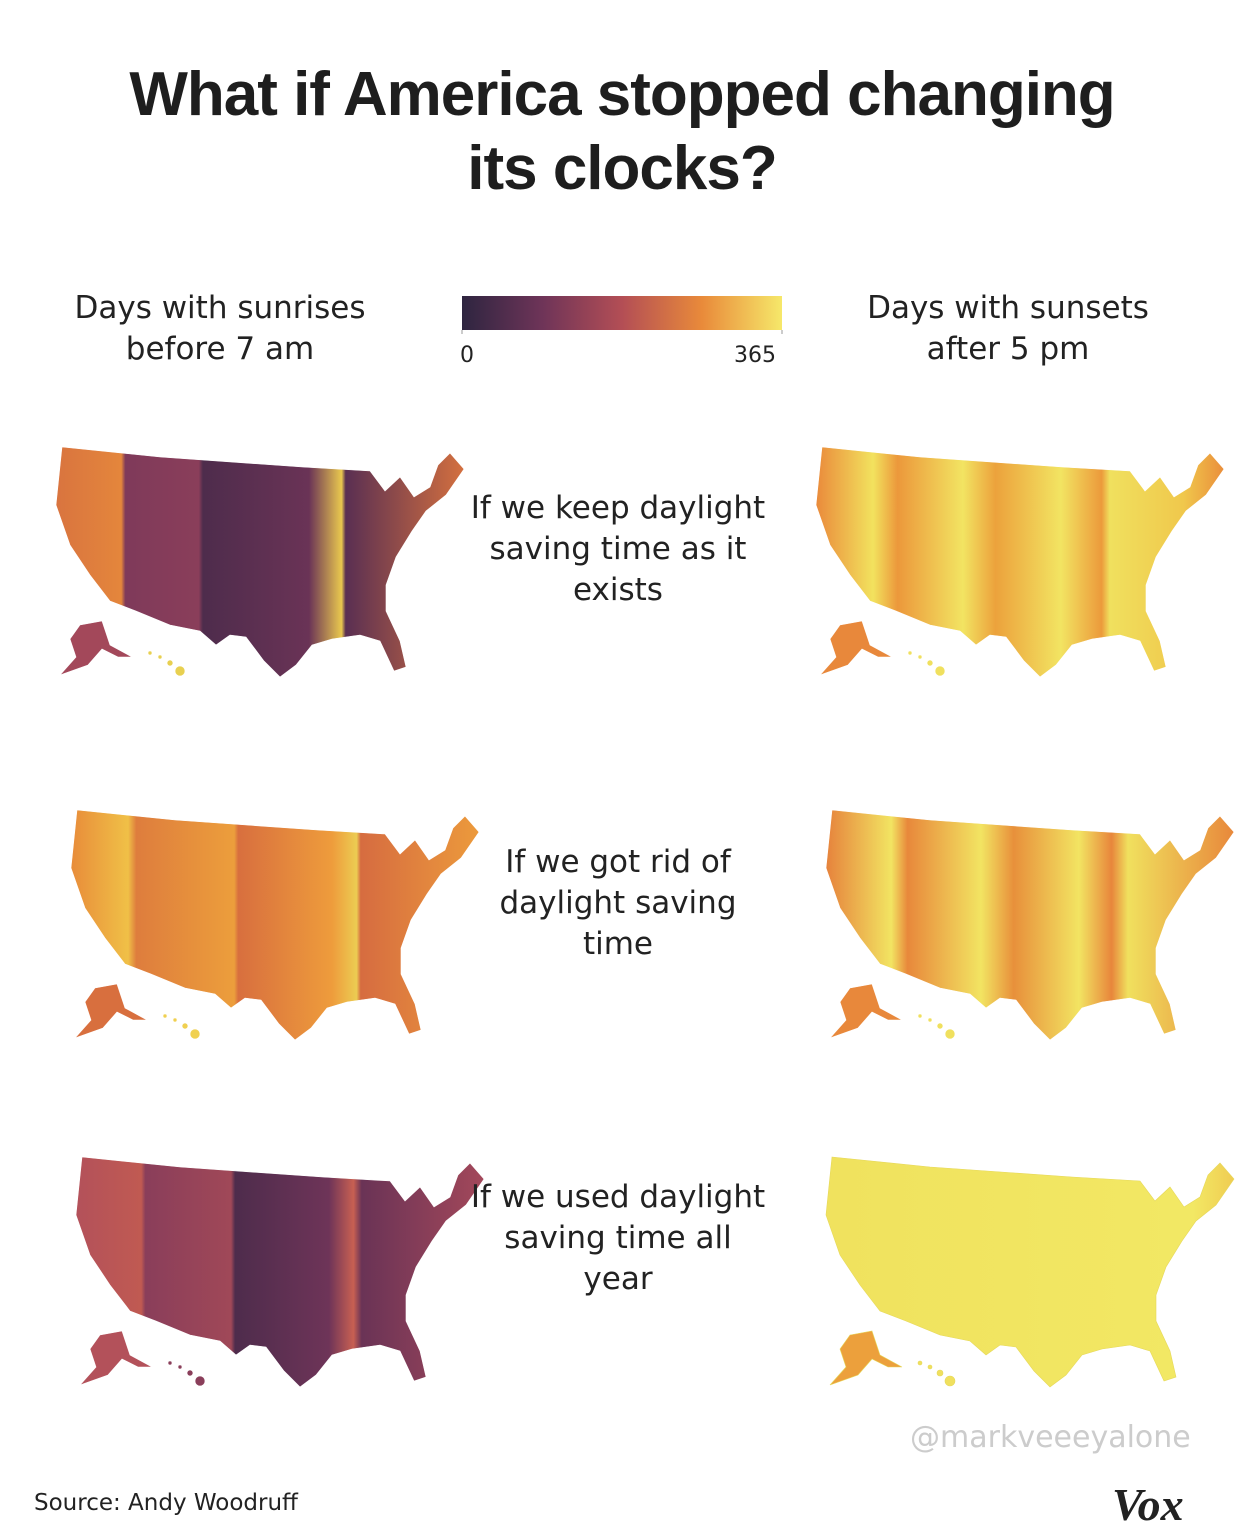 The height and width of the screenshot is (1524, 1244). What do you see at coordinates (220, 328) in the screenshot?
I see `left-header: Days with sunrises before 7 am` at bounding box center [220, 328].